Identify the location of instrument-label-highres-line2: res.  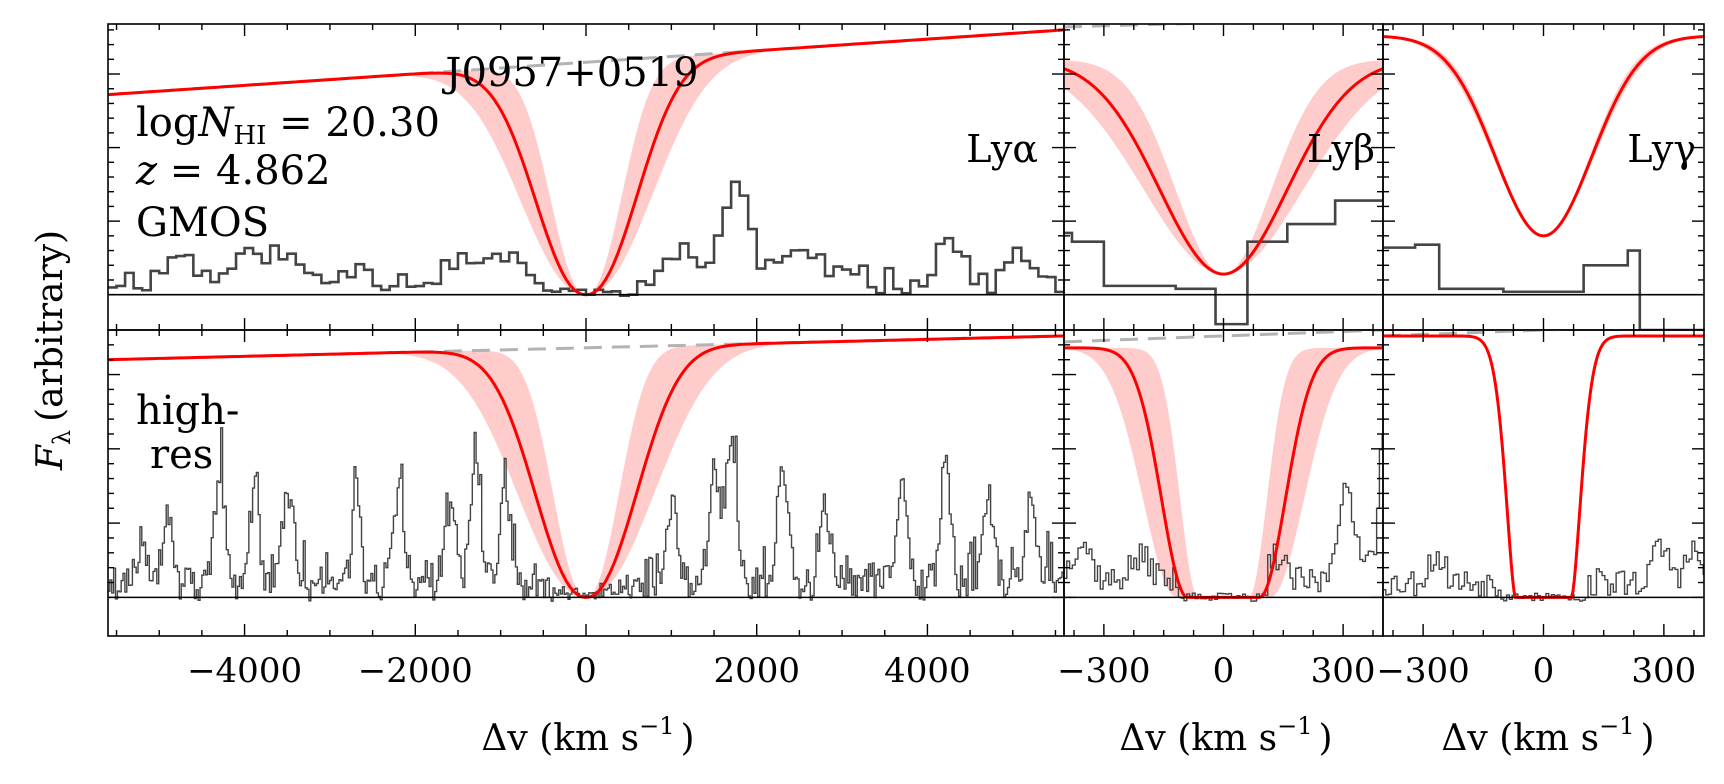
(181, 455).